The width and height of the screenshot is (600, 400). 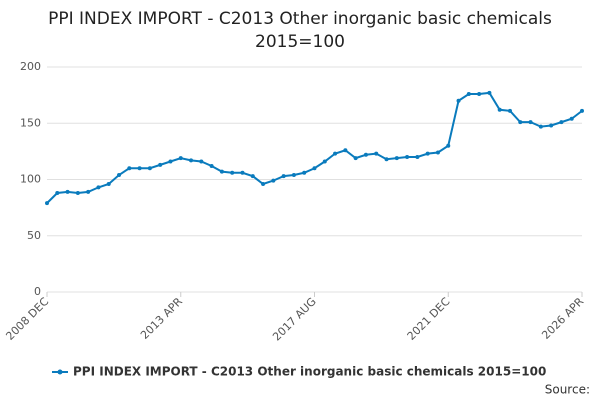 What do you see at coordinates (27, 319) in the screenshot?
I see `x-tick-label: 2008 DEC` at bounding box center [27, 319].